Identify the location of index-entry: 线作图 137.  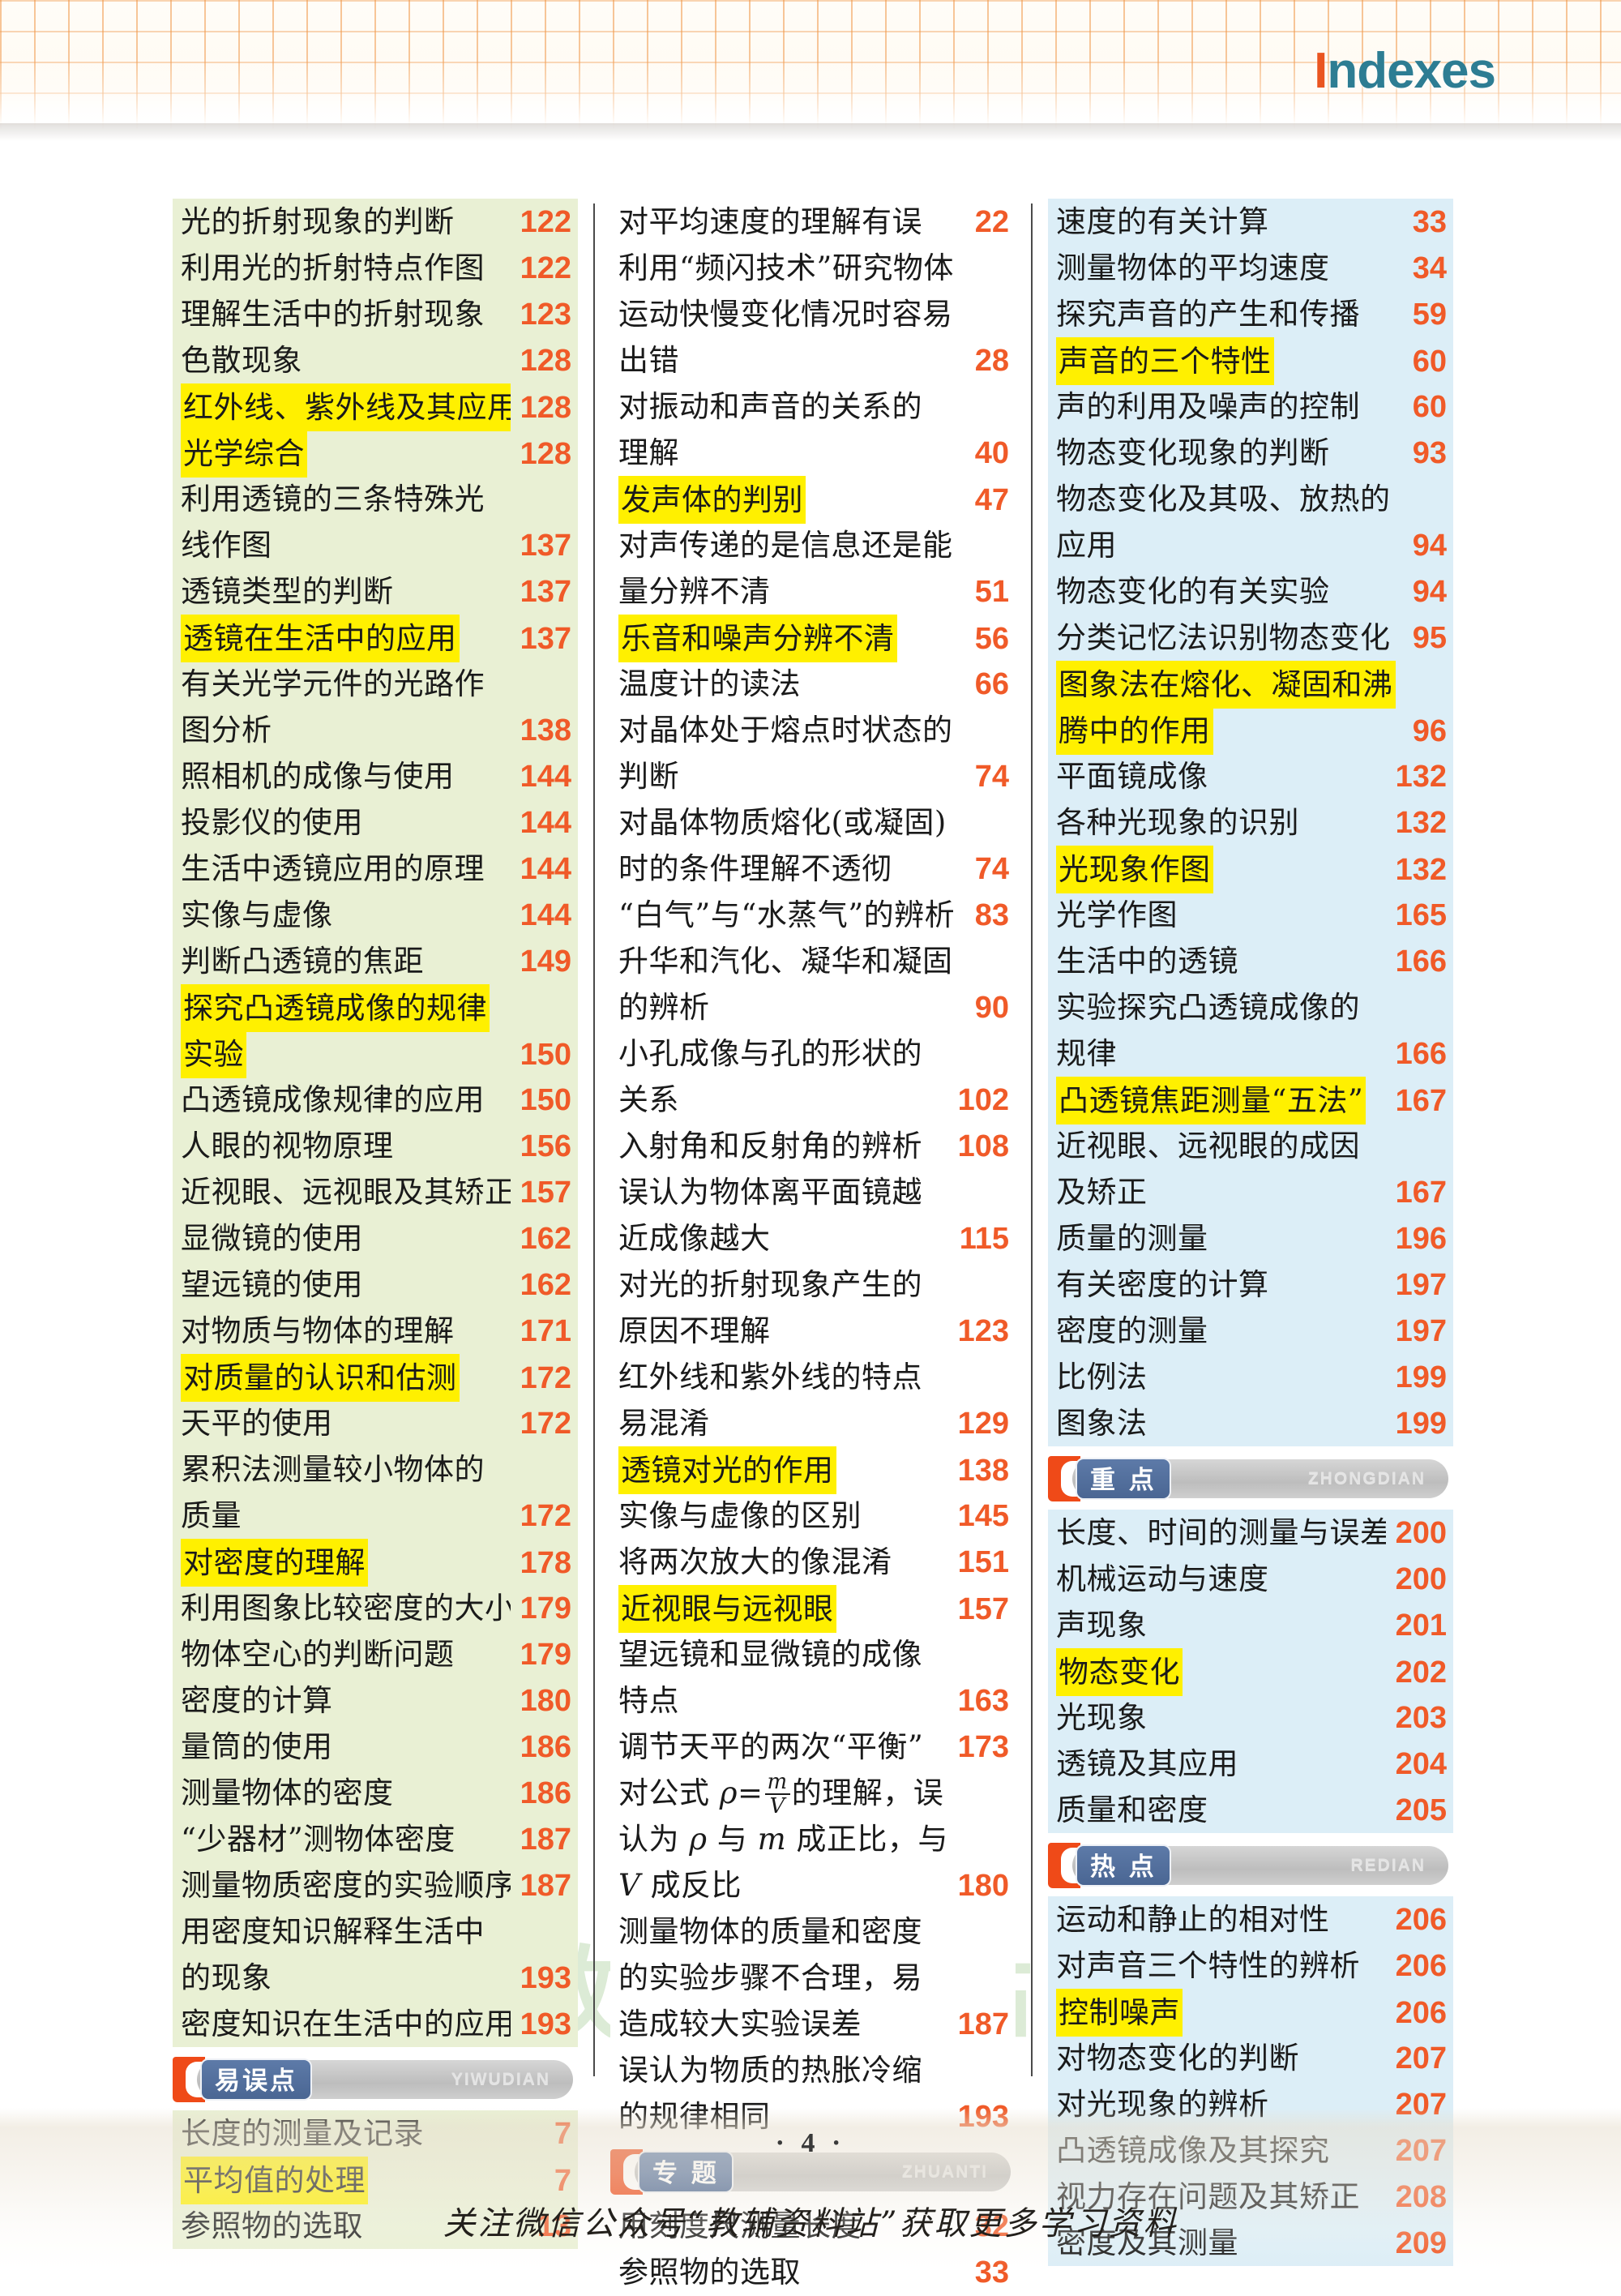
(376, 545).